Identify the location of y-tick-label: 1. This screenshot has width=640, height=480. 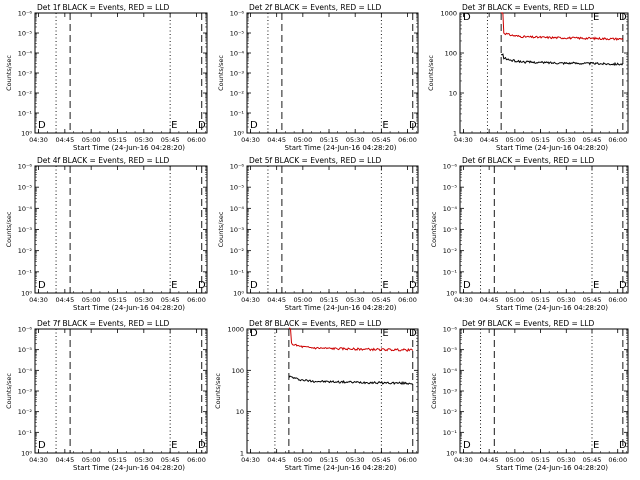
(242, 454).